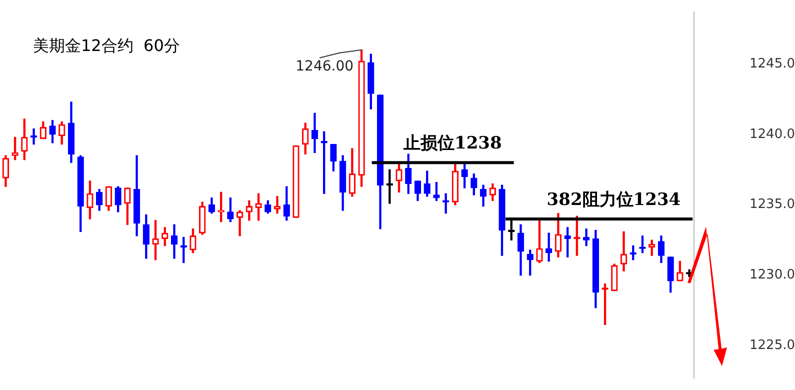  I want to click on y-tick-label: 1235.0, so click(772, 204).